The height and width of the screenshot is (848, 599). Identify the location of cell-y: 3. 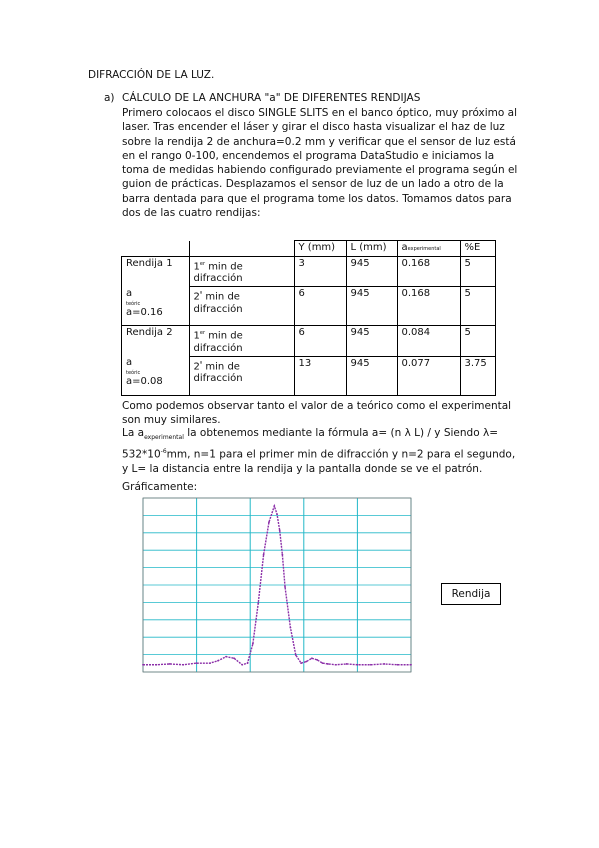
(320, 271).